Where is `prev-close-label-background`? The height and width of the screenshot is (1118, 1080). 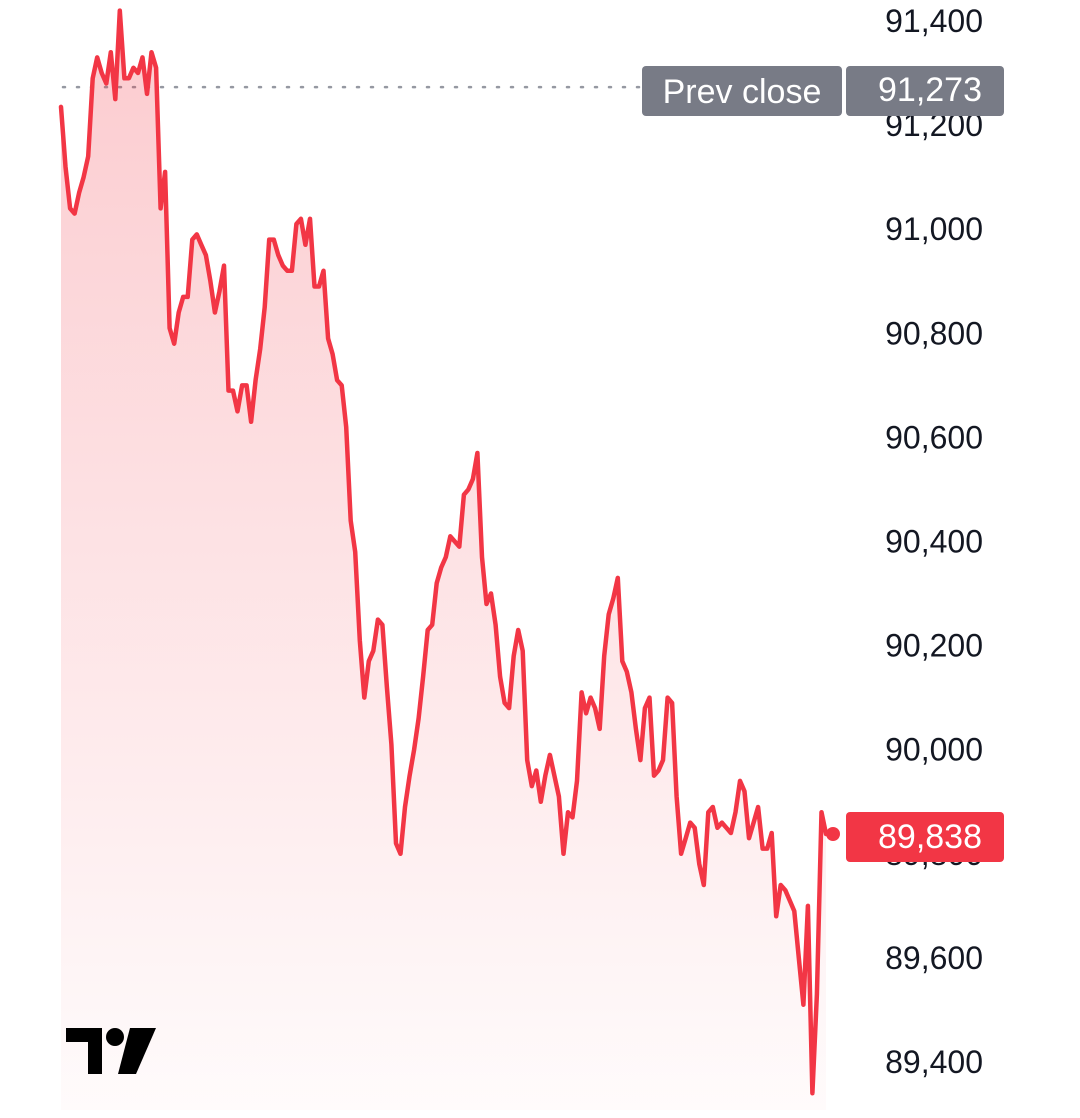
prev-close-label-background is located at coordinates (742, 91).